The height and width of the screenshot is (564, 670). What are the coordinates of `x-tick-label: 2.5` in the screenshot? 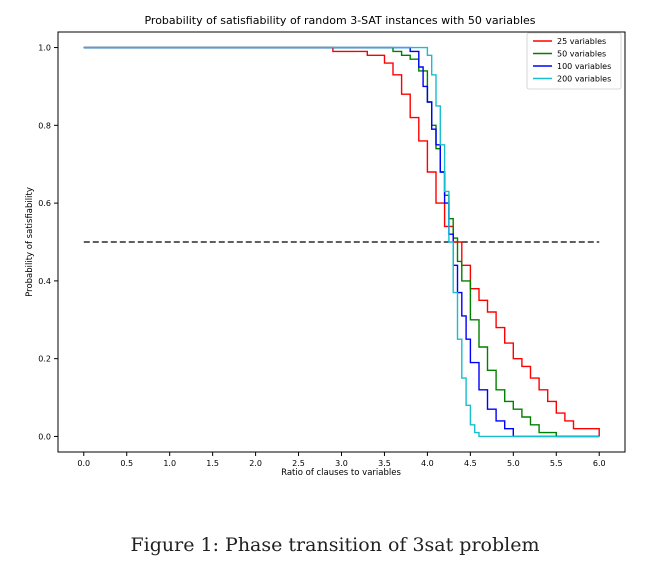 It's located at (298, 463).